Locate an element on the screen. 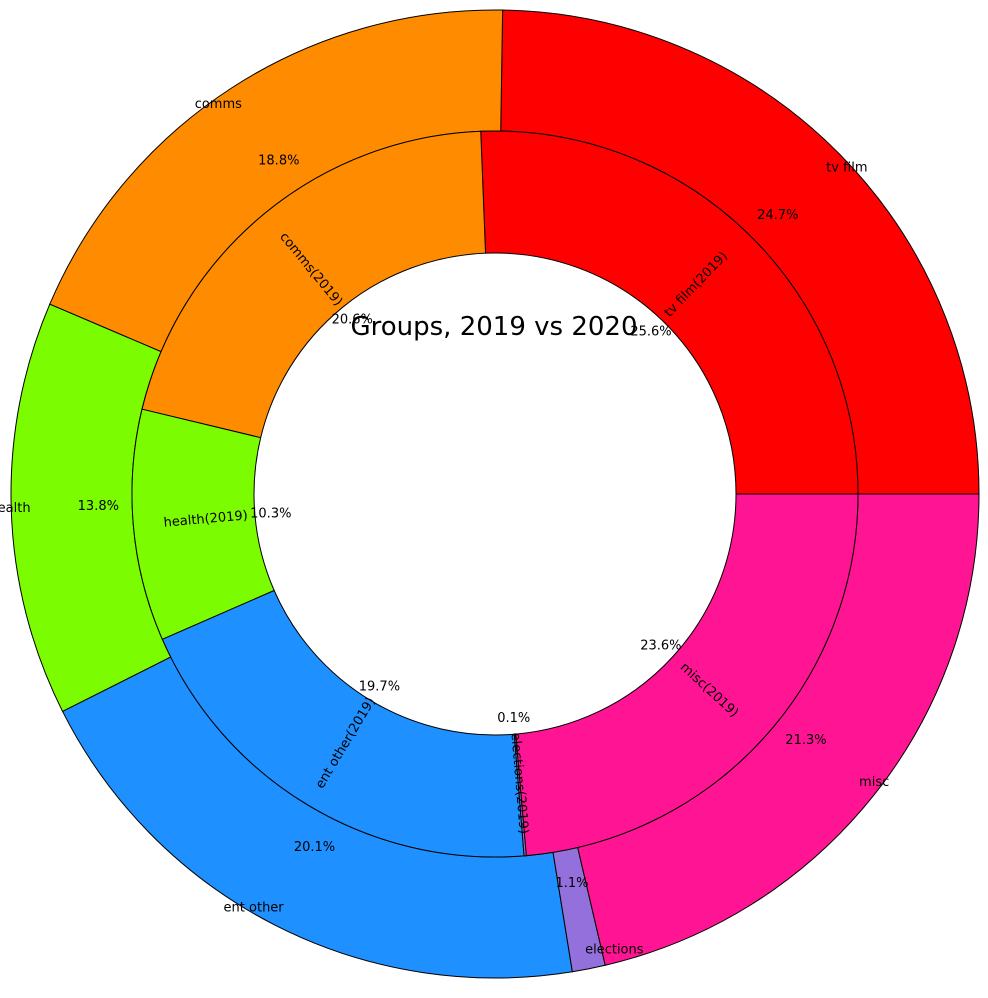 The width and height of the screenshot is (988, 998). inner-slice-comms-2019 is located at coordinates (314, 284).